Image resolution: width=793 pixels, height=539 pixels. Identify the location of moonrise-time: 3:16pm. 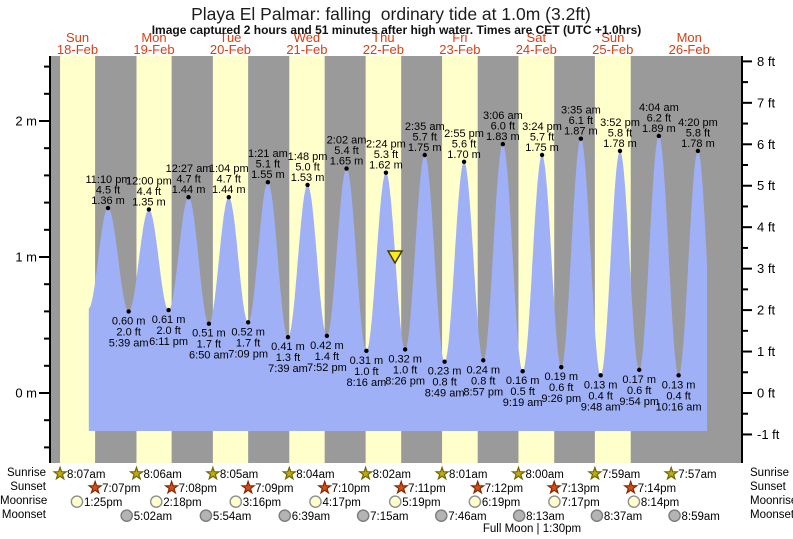
(262, 503).